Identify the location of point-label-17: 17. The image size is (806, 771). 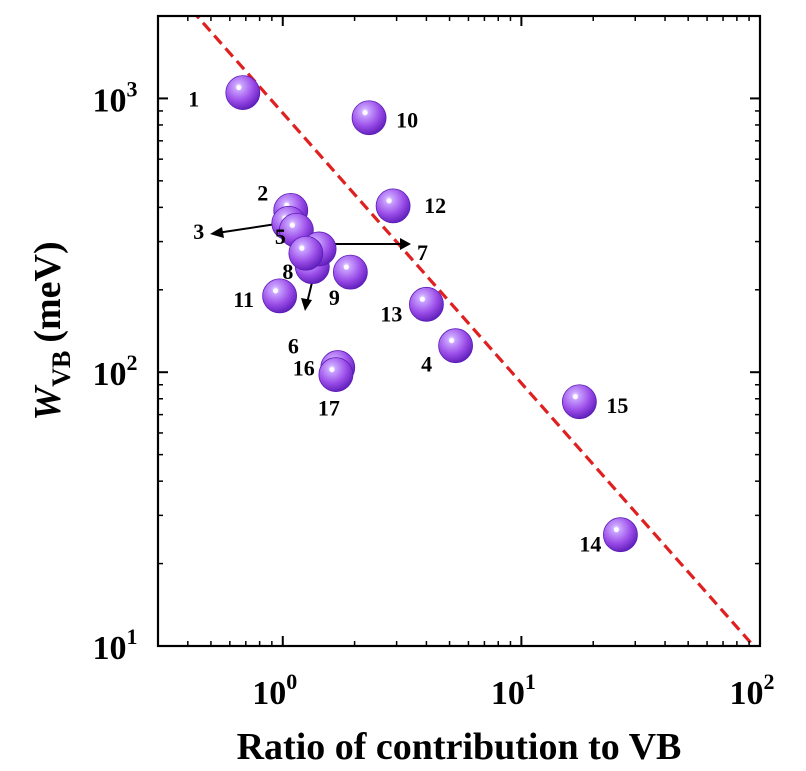
(329, 408).